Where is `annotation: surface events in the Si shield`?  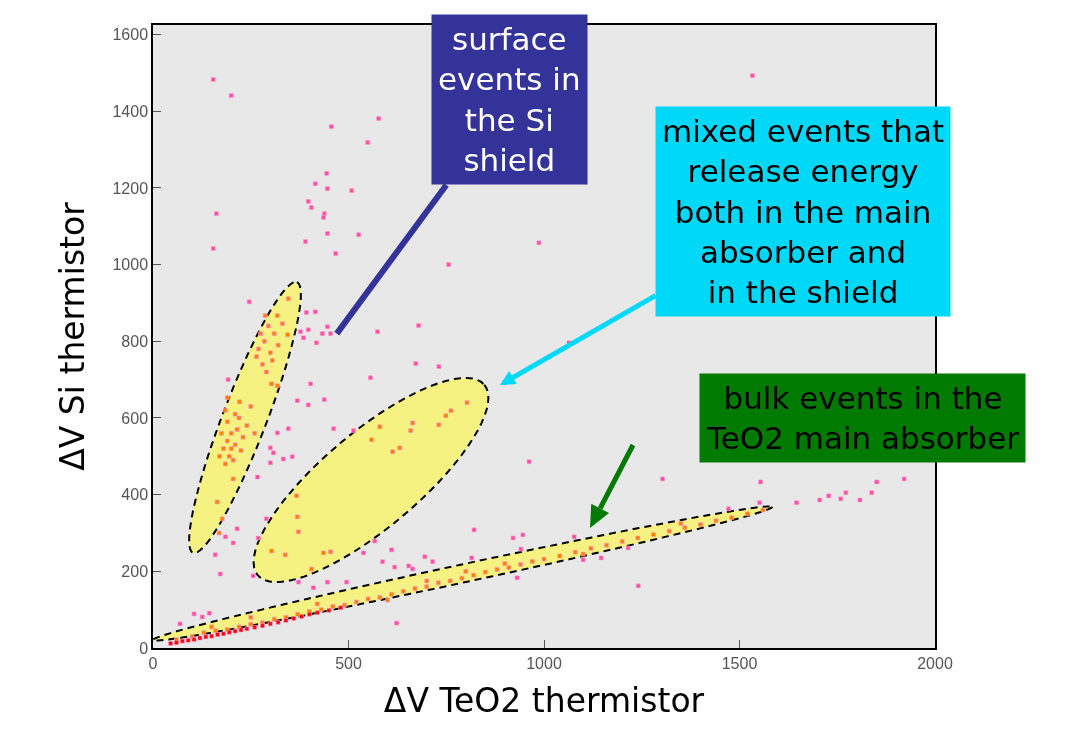
annotation: surface events in the Si shield is located at coordinates (509, 99).